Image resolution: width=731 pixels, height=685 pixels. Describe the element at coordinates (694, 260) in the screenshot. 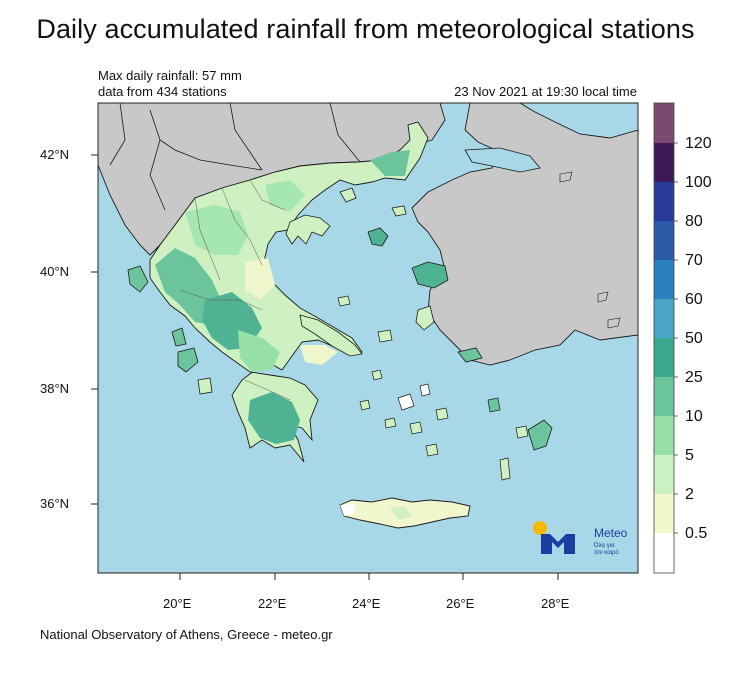

I see `legend-label: 70` at that location.